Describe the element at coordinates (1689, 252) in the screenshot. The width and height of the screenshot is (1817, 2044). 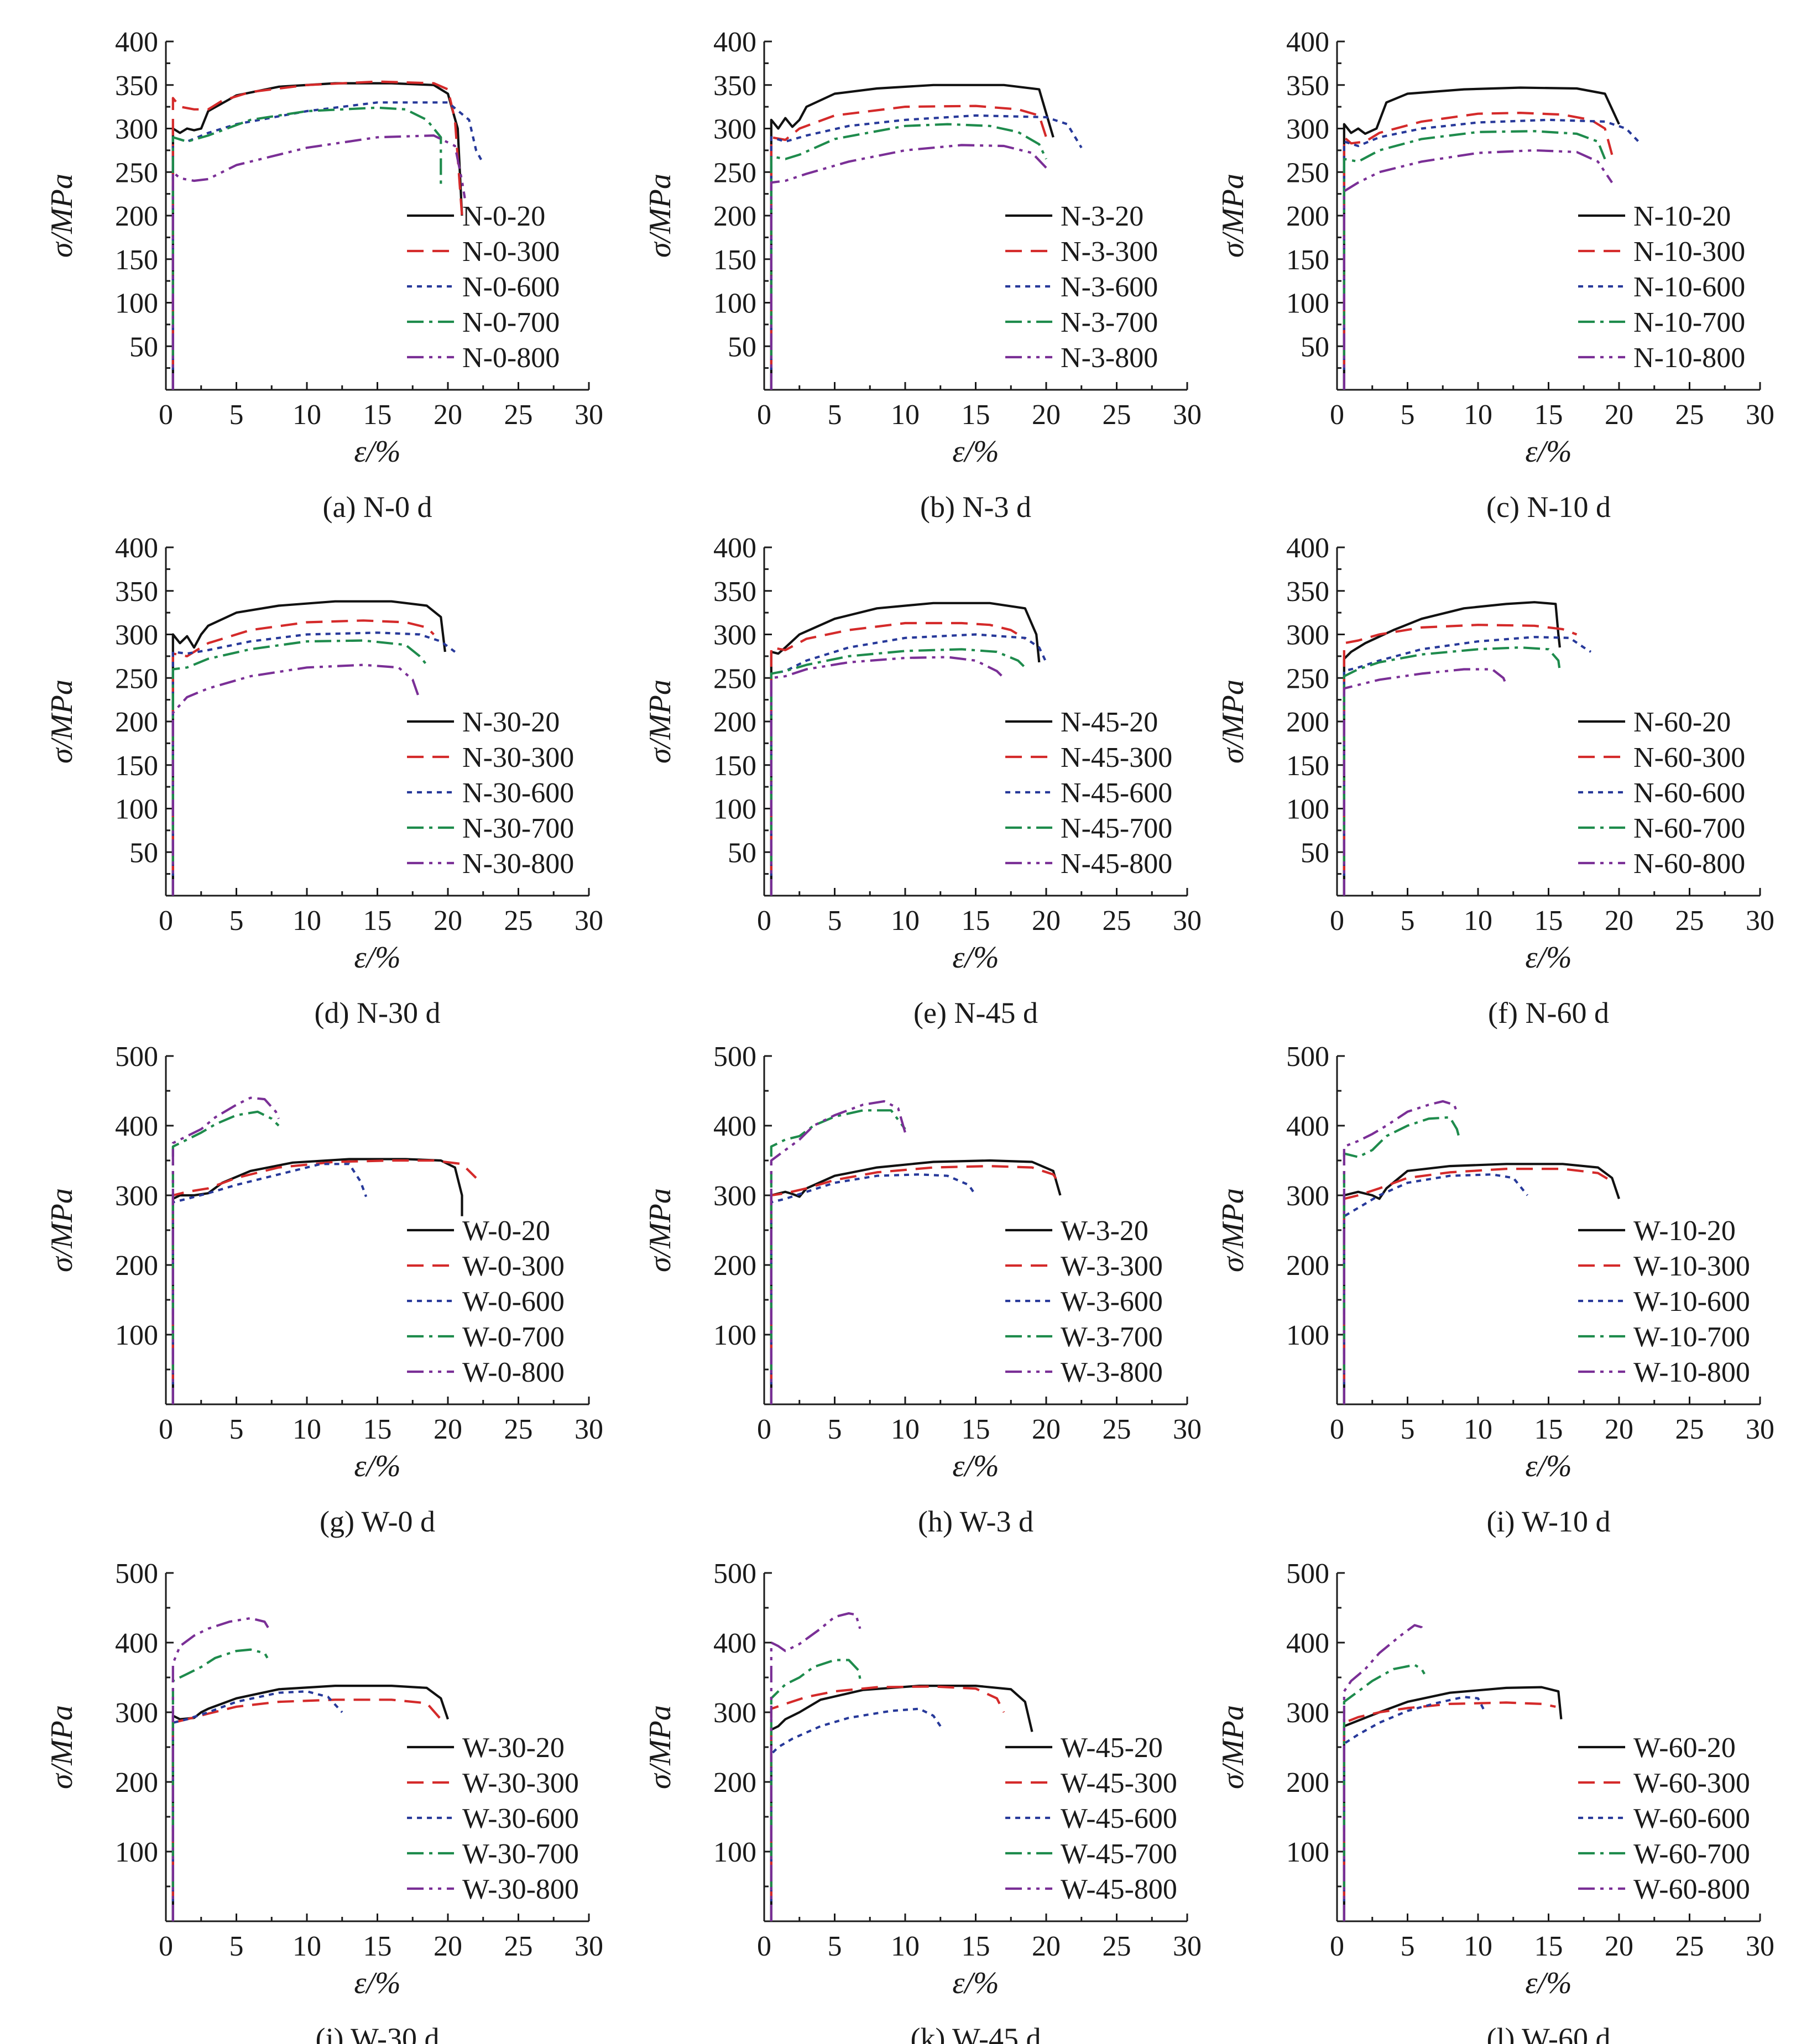
I see `legend-label: N-10-300` at that location.